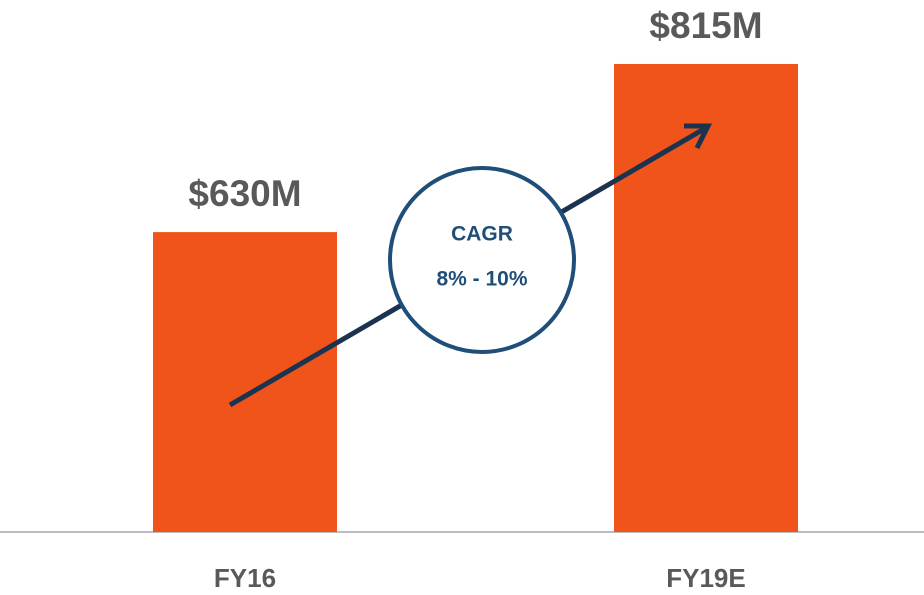  What do you see at coordinates (705, 25) in the screenshot?
I see `value-label: $815M` at bounding box center [705, 25].